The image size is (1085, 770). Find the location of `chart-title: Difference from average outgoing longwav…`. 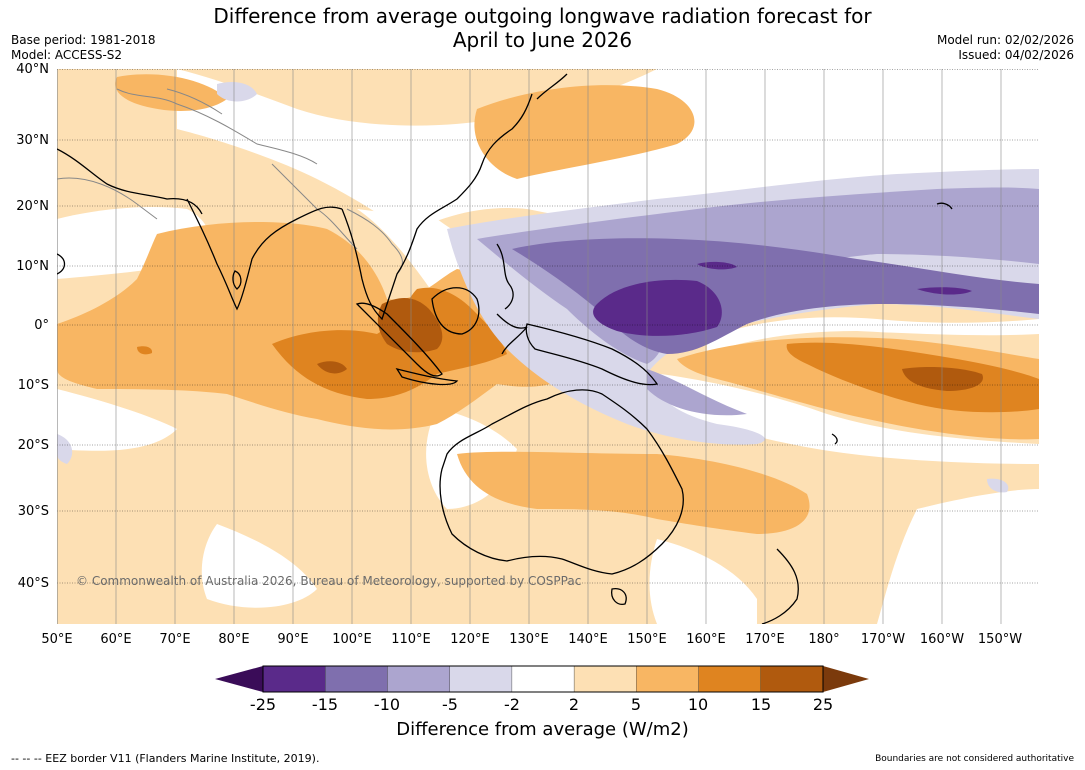

chart-title: Difference from average outgoing longwav… is located at coordinates (542, 28).